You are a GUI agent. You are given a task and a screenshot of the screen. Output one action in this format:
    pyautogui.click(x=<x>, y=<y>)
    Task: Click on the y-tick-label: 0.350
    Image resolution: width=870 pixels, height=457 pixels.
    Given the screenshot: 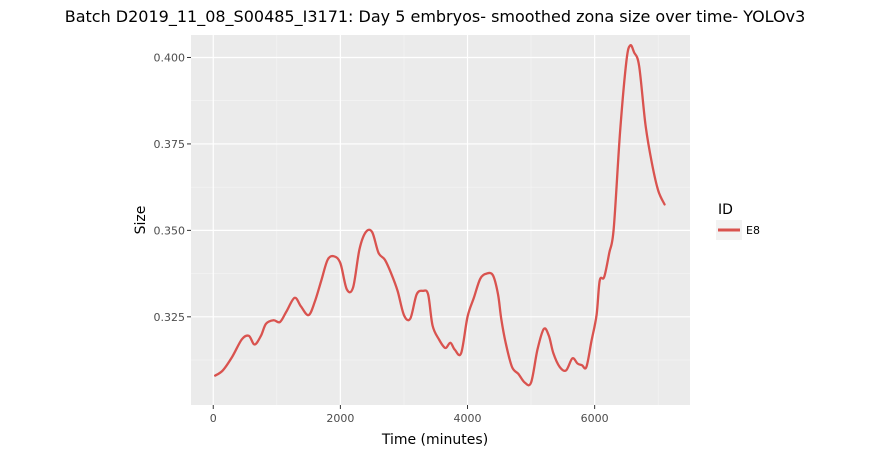 What is the action you would take?
    pyautogui.click(x=170, y=230)
    